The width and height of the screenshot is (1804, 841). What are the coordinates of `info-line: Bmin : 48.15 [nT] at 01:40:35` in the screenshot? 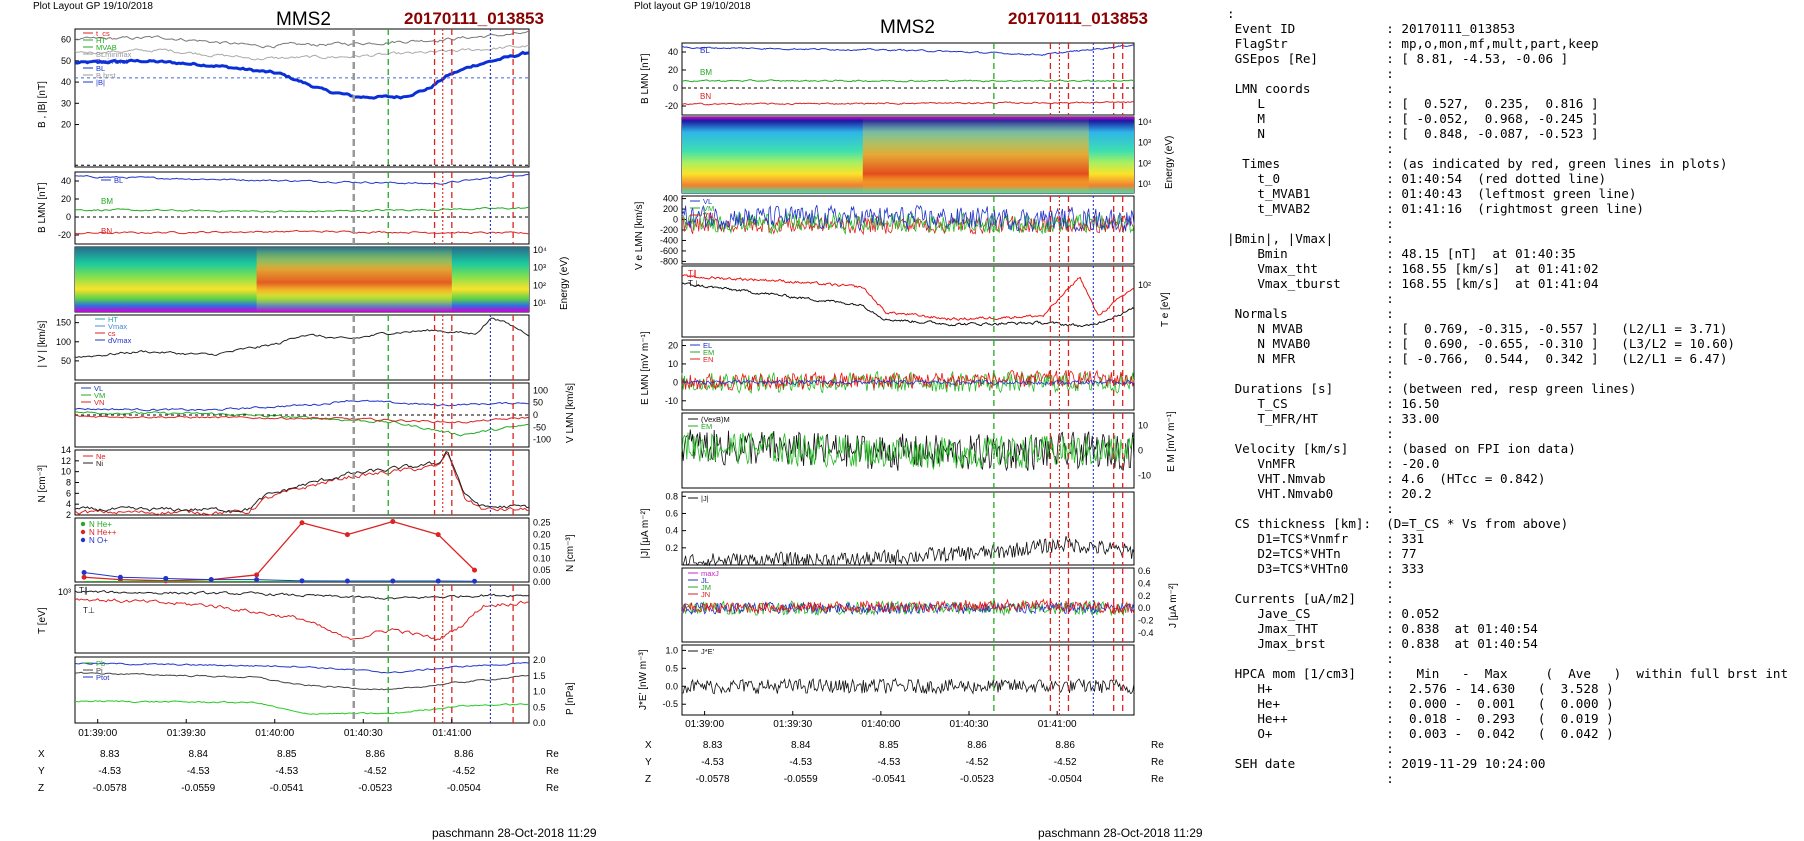 It's located at (1401, 253).